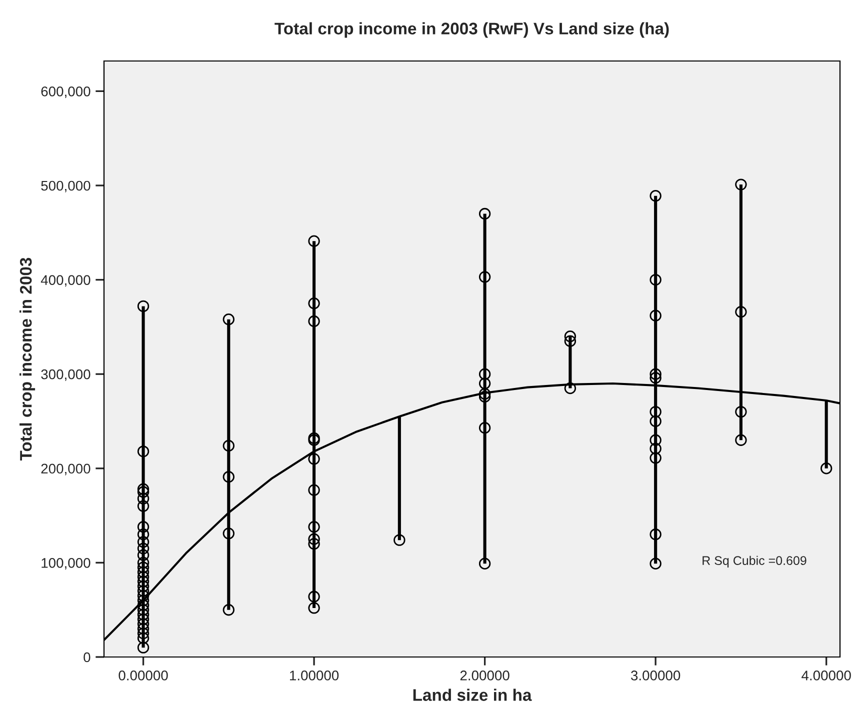 The width and height of the screenshot is (867, 713). What do you see at coordinates (143, 675) in the screenshot?
I see `x-tick-label: 0.00000` at bounding box center [143, 675].